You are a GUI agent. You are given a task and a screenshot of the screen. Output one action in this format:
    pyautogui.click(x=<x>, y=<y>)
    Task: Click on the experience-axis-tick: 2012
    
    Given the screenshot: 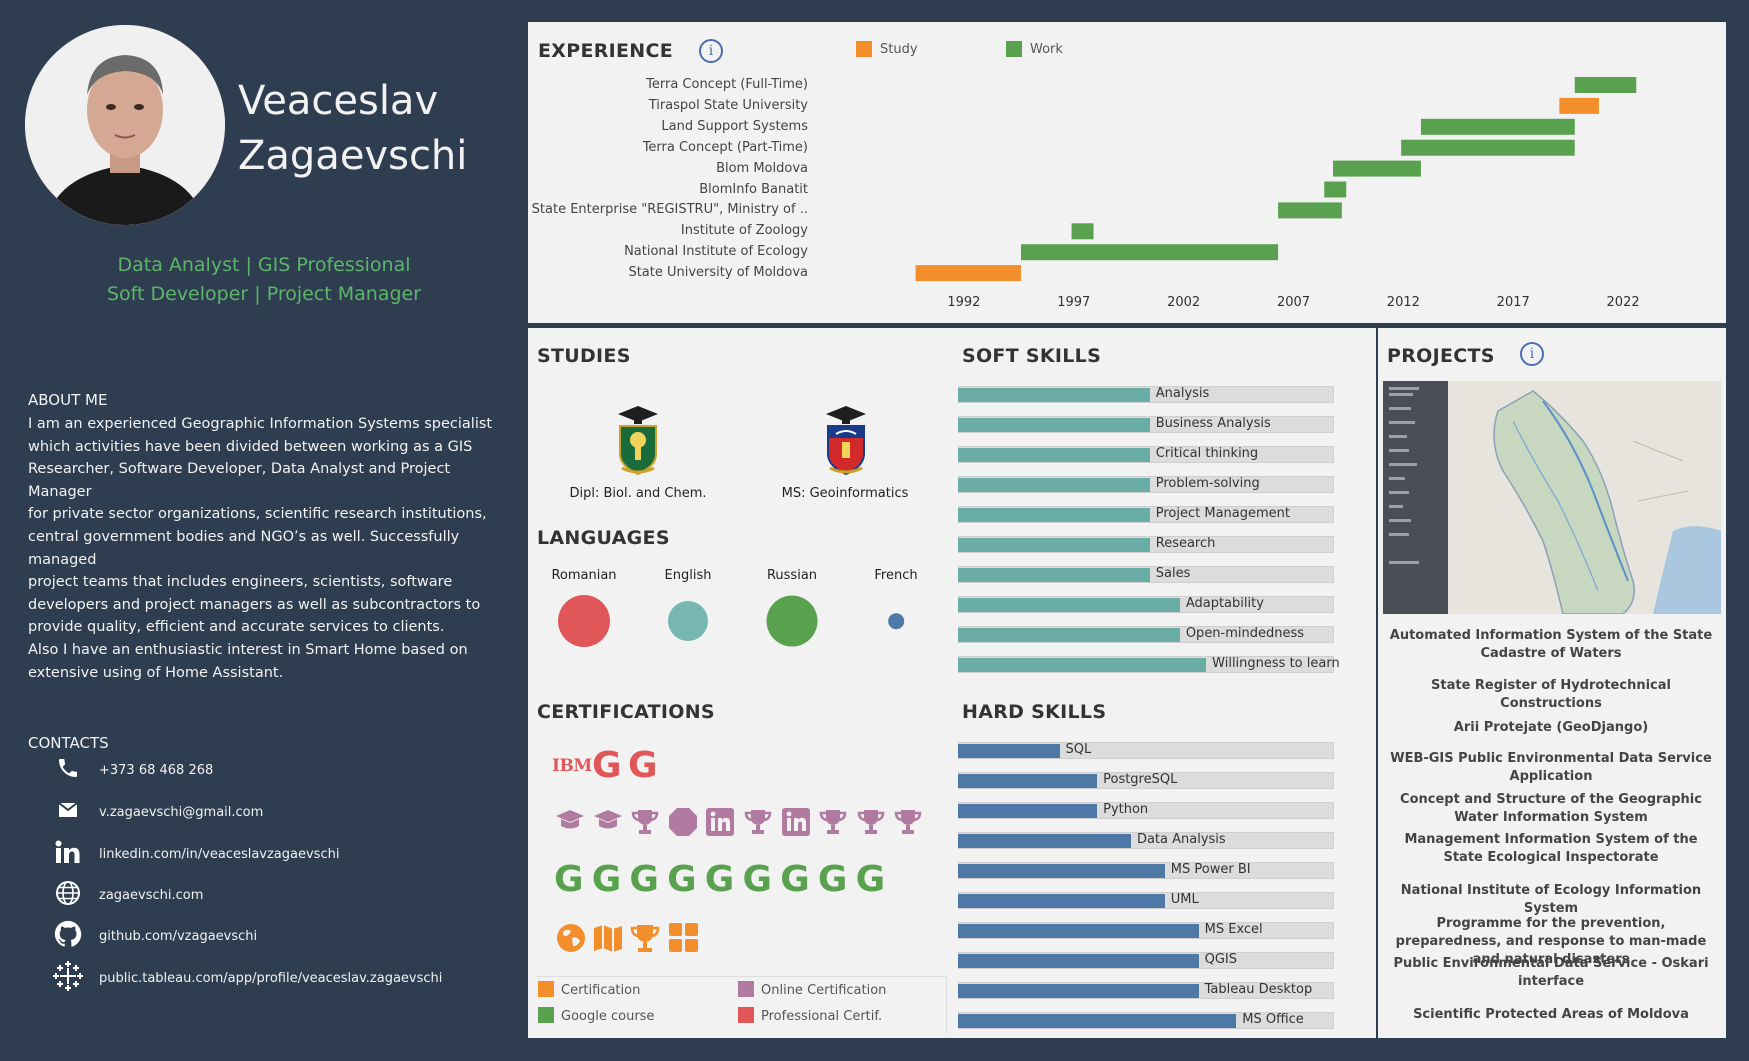 What is the action you would take?
    pyautogui.click(x=1403, y=302)
    